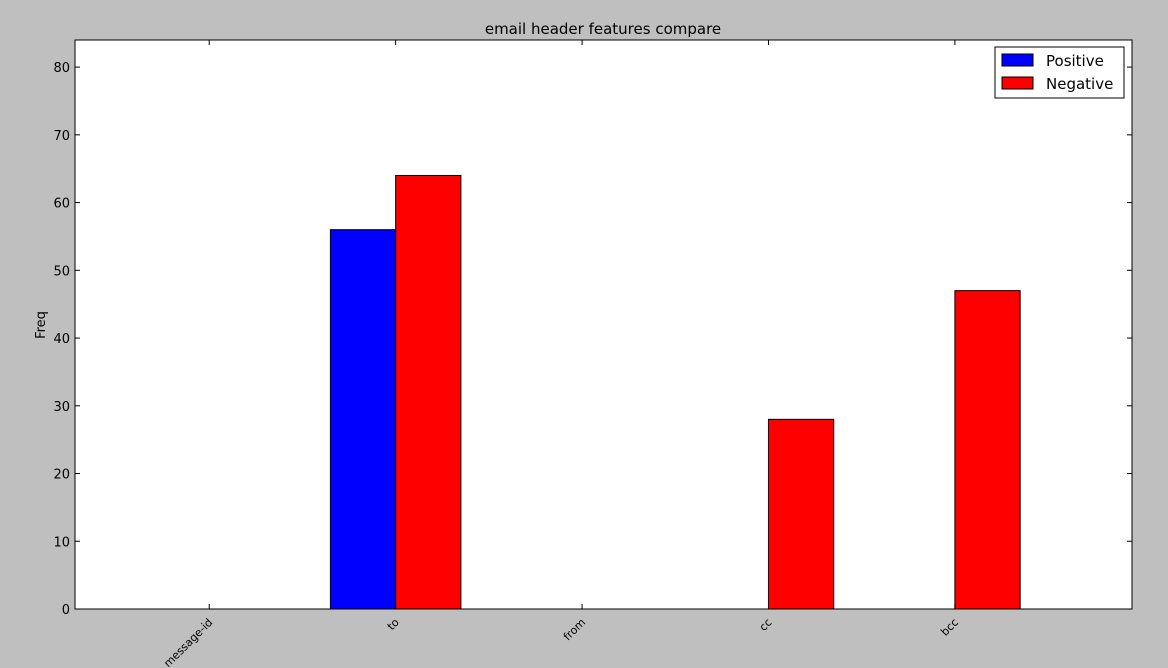  Describe the element at coordinates (61, 542) in the screenshot. I see `y-tick-label: 10` at that location.